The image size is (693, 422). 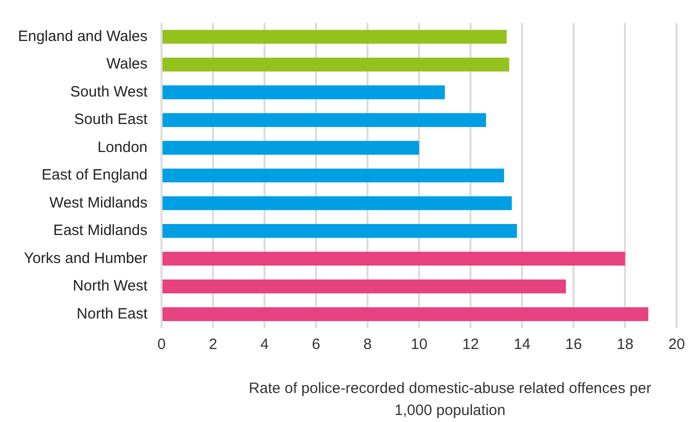 I want to click on y-tick-label: North West, so click(x=110, y=286).